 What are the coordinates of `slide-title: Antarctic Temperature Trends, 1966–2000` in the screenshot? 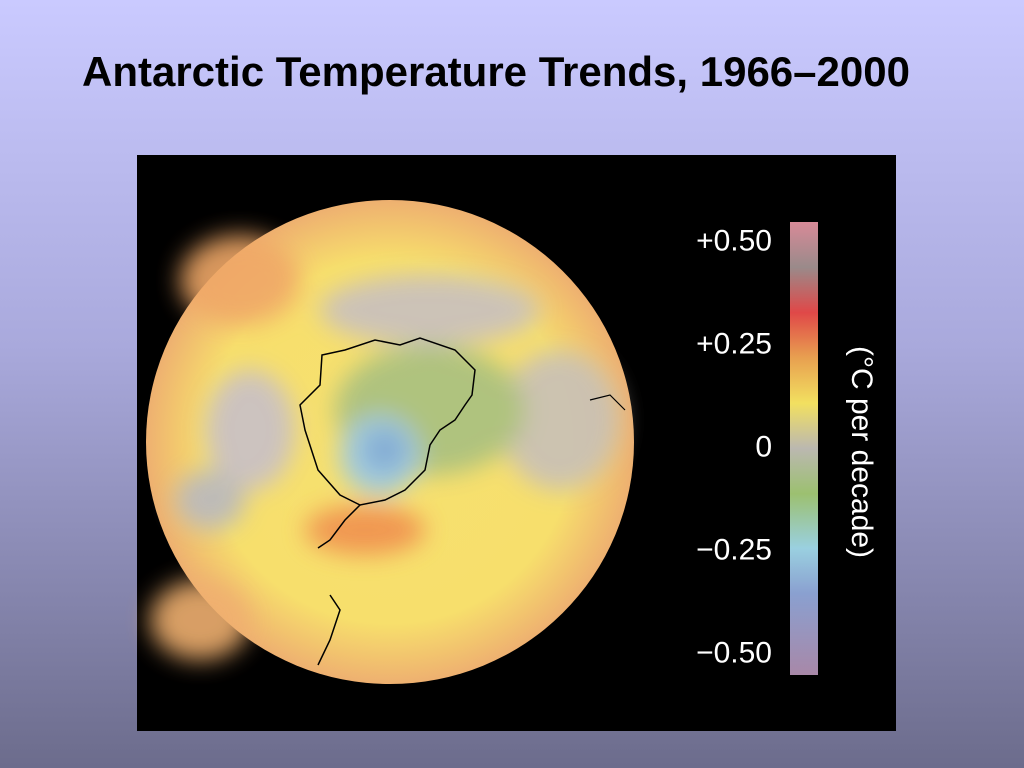 It's located at (496, 71).